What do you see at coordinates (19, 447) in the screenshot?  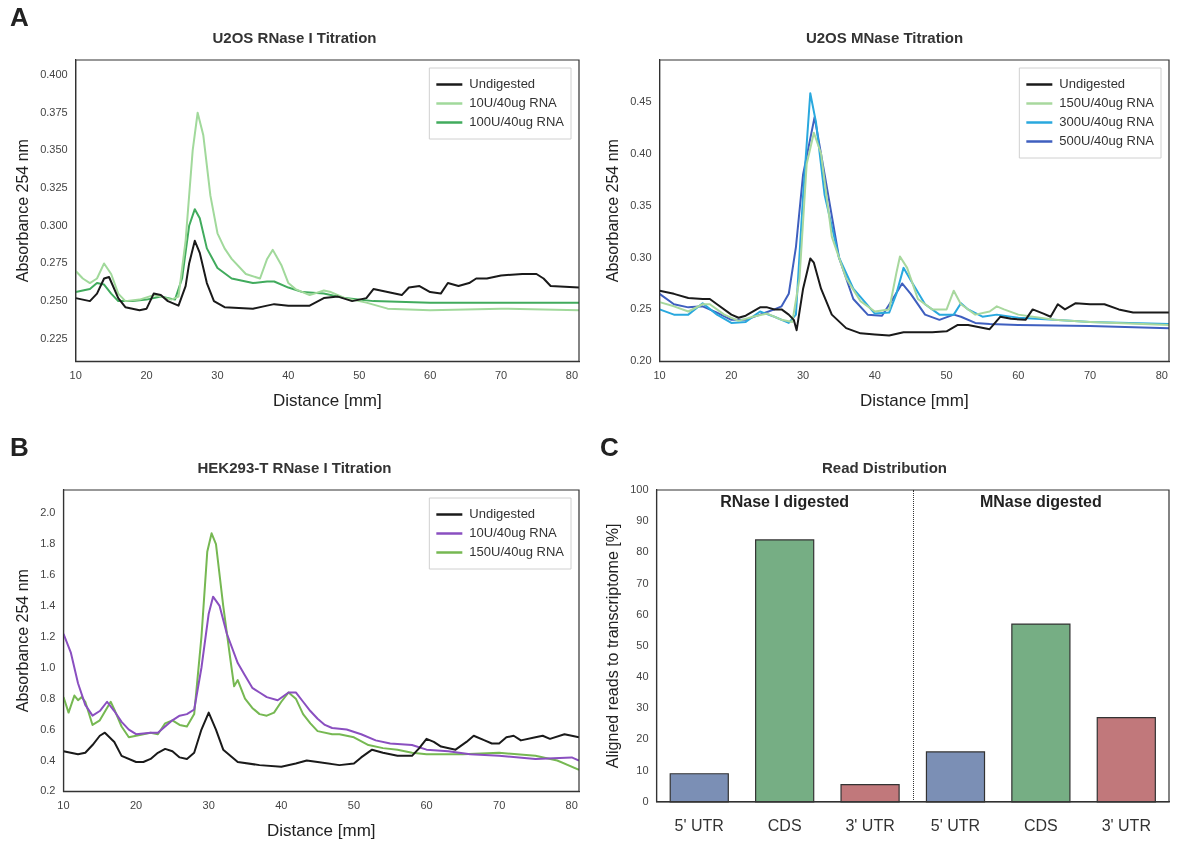 I see `text: B` at bounding box center [19, 447].